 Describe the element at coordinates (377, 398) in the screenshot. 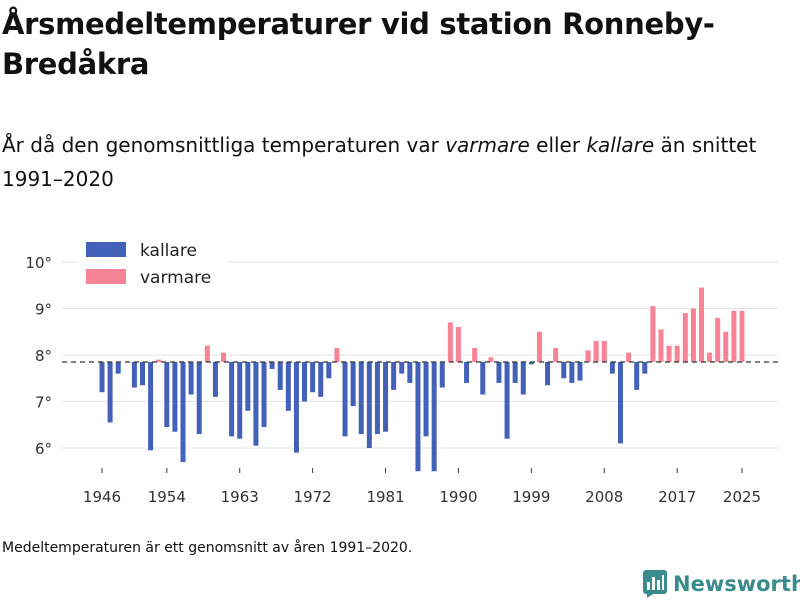

I see `bar-1980` at that location.